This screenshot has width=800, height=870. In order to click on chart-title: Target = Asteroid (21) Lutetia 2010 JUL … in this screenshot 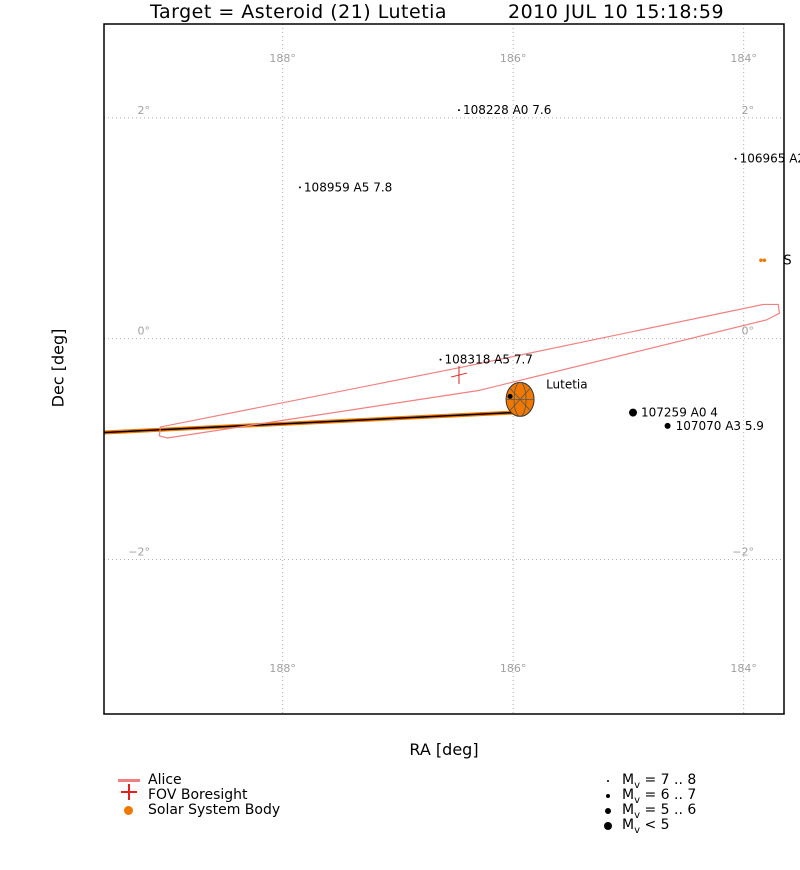, I will do `click(444, 12)`.